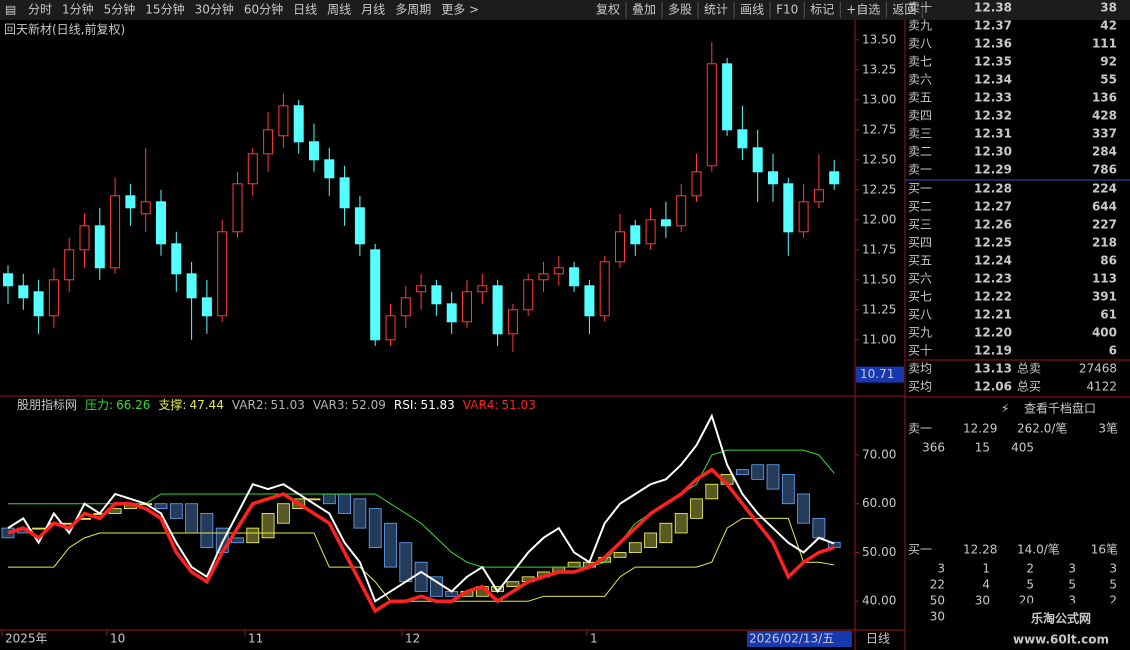 The height and width of the screenshot is (650, 1130). Describe the element at coordinates (993, 315) in the screenshot. I see `book-price: 12.21` at that location.